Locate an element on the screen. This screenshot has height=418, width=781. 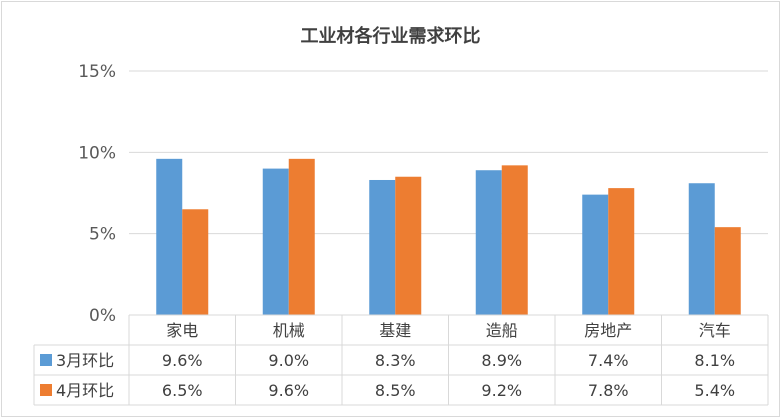
data-label: 9.2% is located at coordinates (501, 390).